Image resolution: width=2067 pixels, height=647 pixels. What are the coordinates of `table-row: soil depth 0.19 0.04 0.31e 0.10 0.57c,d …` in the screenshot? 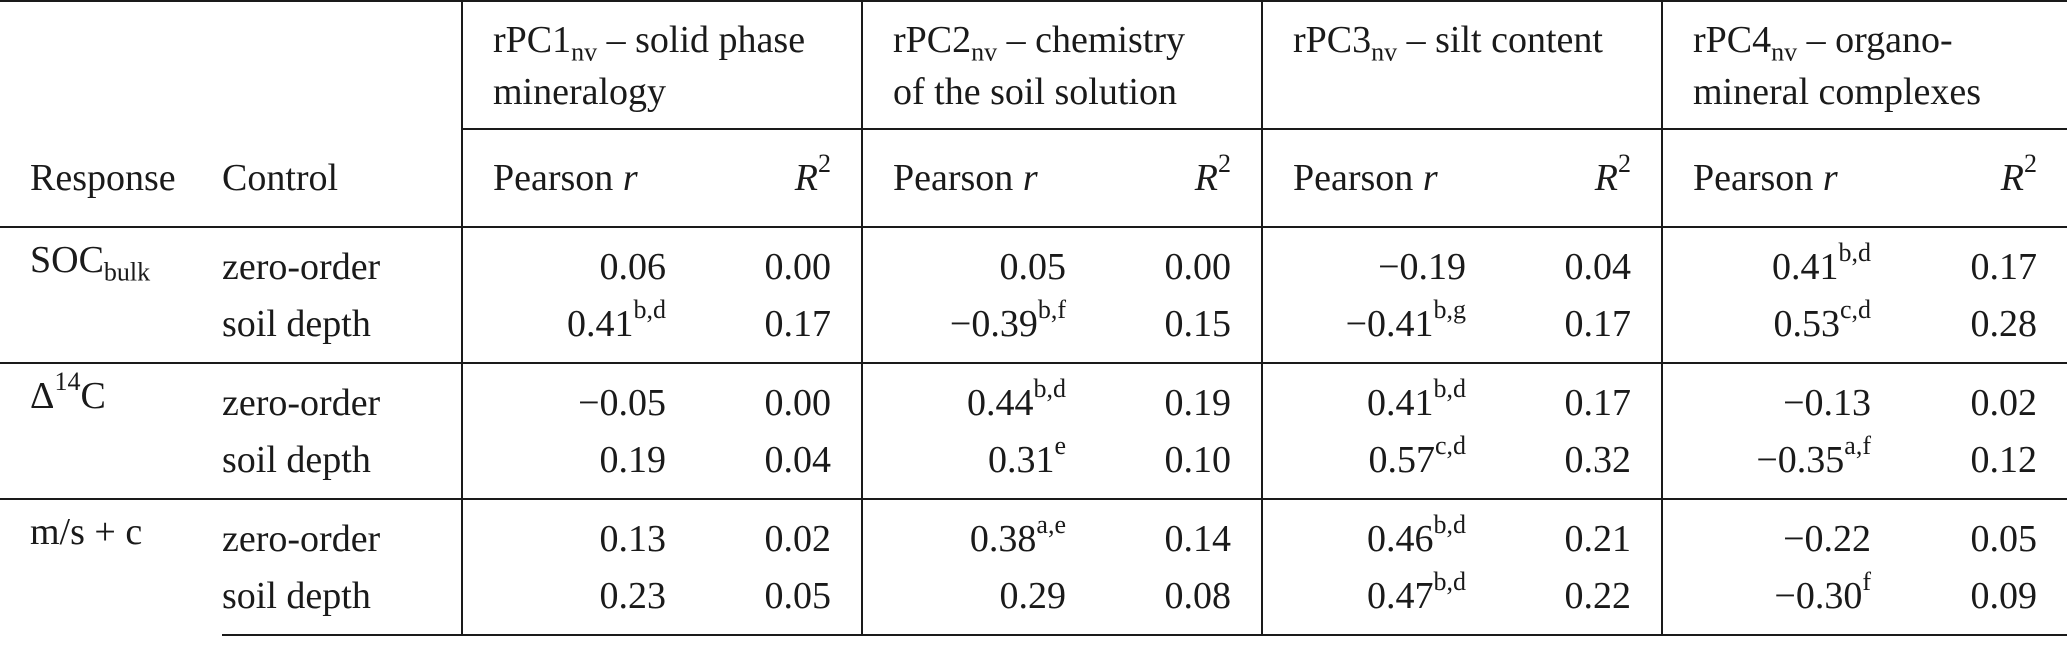 It's located at (1033, 465).